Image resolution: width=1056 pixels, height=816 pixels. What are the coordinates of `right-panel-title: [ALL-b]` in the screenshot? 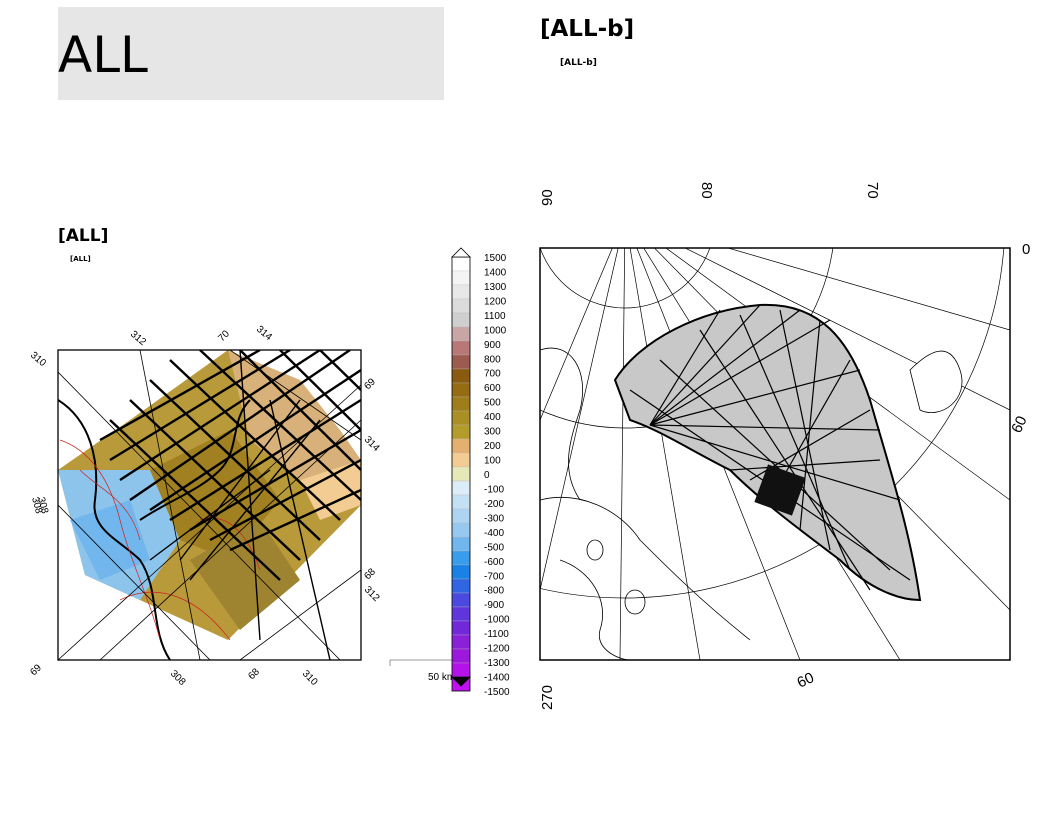 It's located at (587, 29).